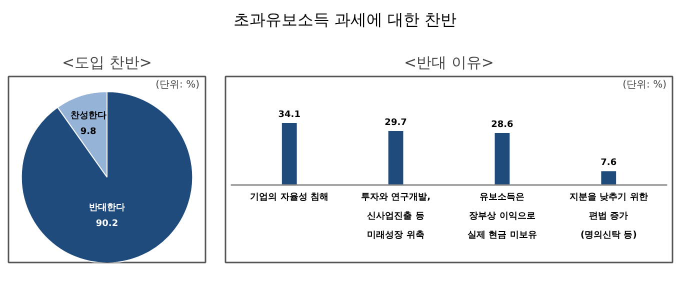 The width and height of the screenshot is (680, 286). Describe the element at coordinates (88, 116) in the screenshot. I see `slice-label: 찬성한다` at that location.